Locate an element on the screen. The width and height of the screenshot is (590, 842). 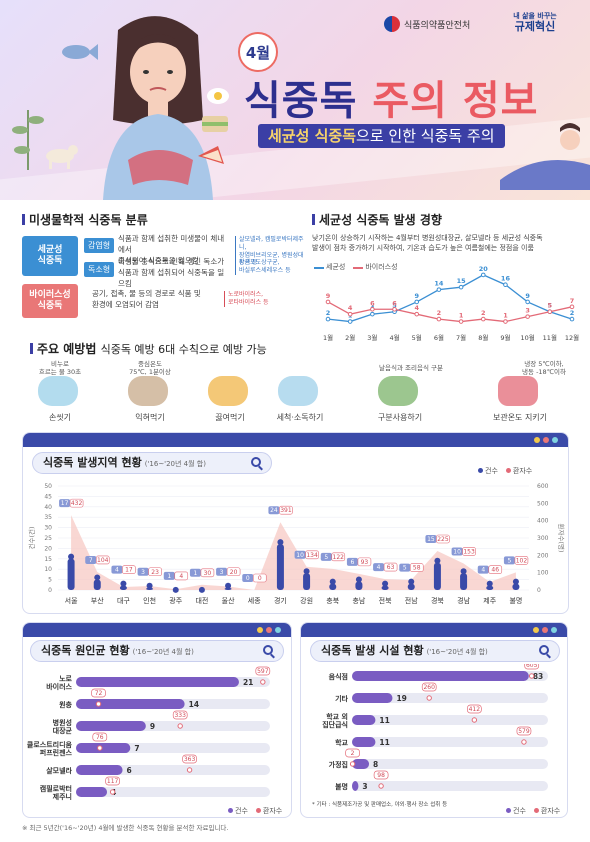
patients-data-label: 72 is located at coordinates (99, 693).